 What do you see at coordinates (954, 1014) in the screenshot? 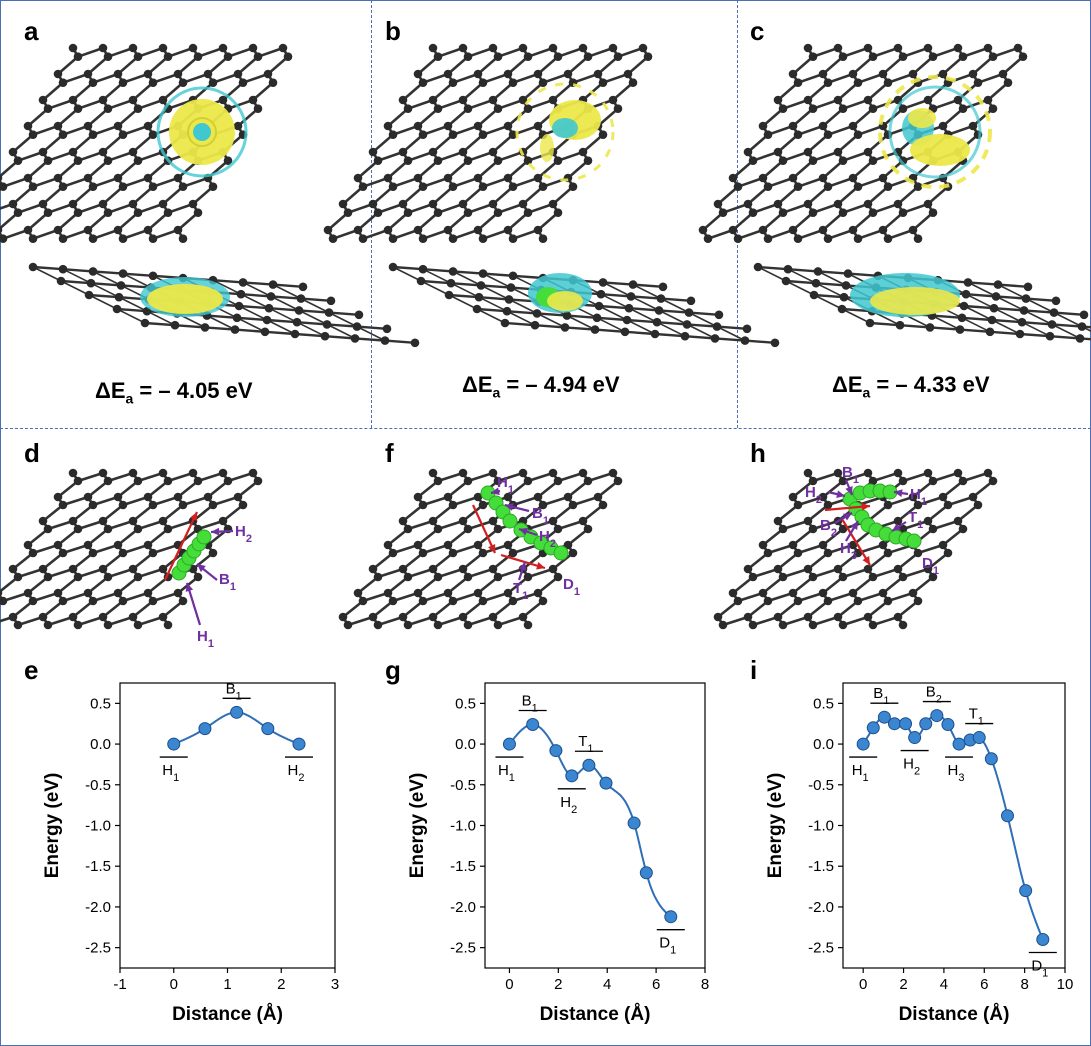
I see `x-axis-title: Distance (Å)` at bounding box center [954, 1014].